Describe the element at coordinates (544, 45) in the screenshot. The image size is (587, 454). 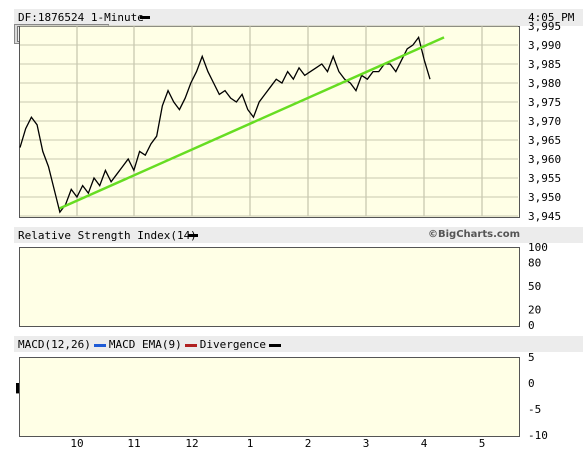
I see `y-tick-label: 3,990` at that location.